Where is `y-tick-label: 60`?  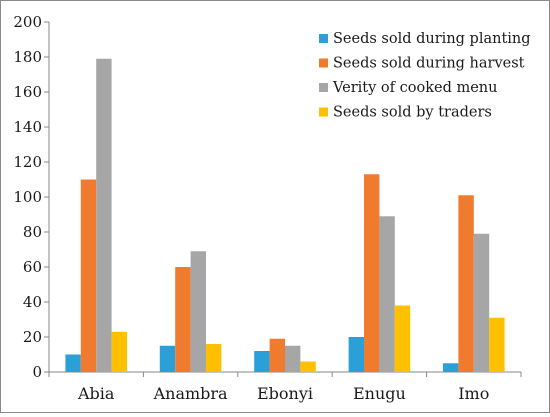 y-tick-label: 60 is located at coordinates (32, 267).